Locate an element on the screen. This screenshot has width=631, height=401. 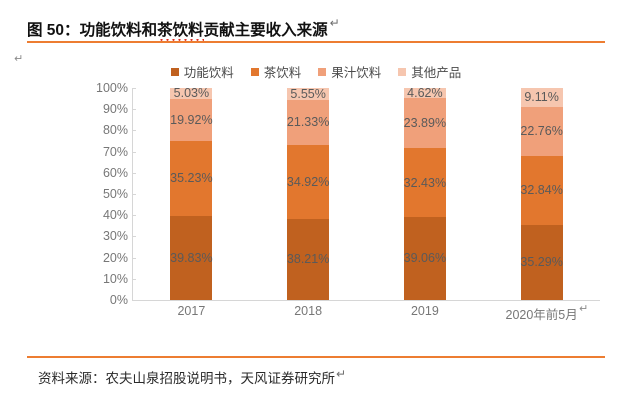
y-axis: 0% 10% 20% 30% 40% 50% 60% 70% 80% 90% 100% is located at coordinates (108, 194).